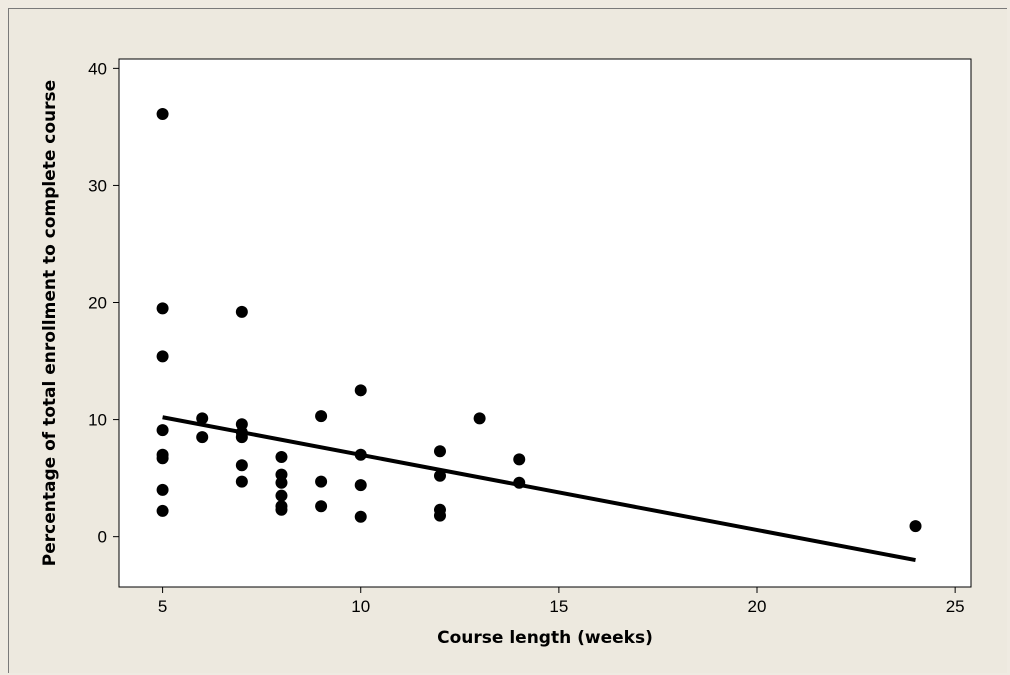 Image resolution: width=1010 pixels, height=675 pixels. I want to click on x-axis-title: Course length (weeks), so click(545, 638).